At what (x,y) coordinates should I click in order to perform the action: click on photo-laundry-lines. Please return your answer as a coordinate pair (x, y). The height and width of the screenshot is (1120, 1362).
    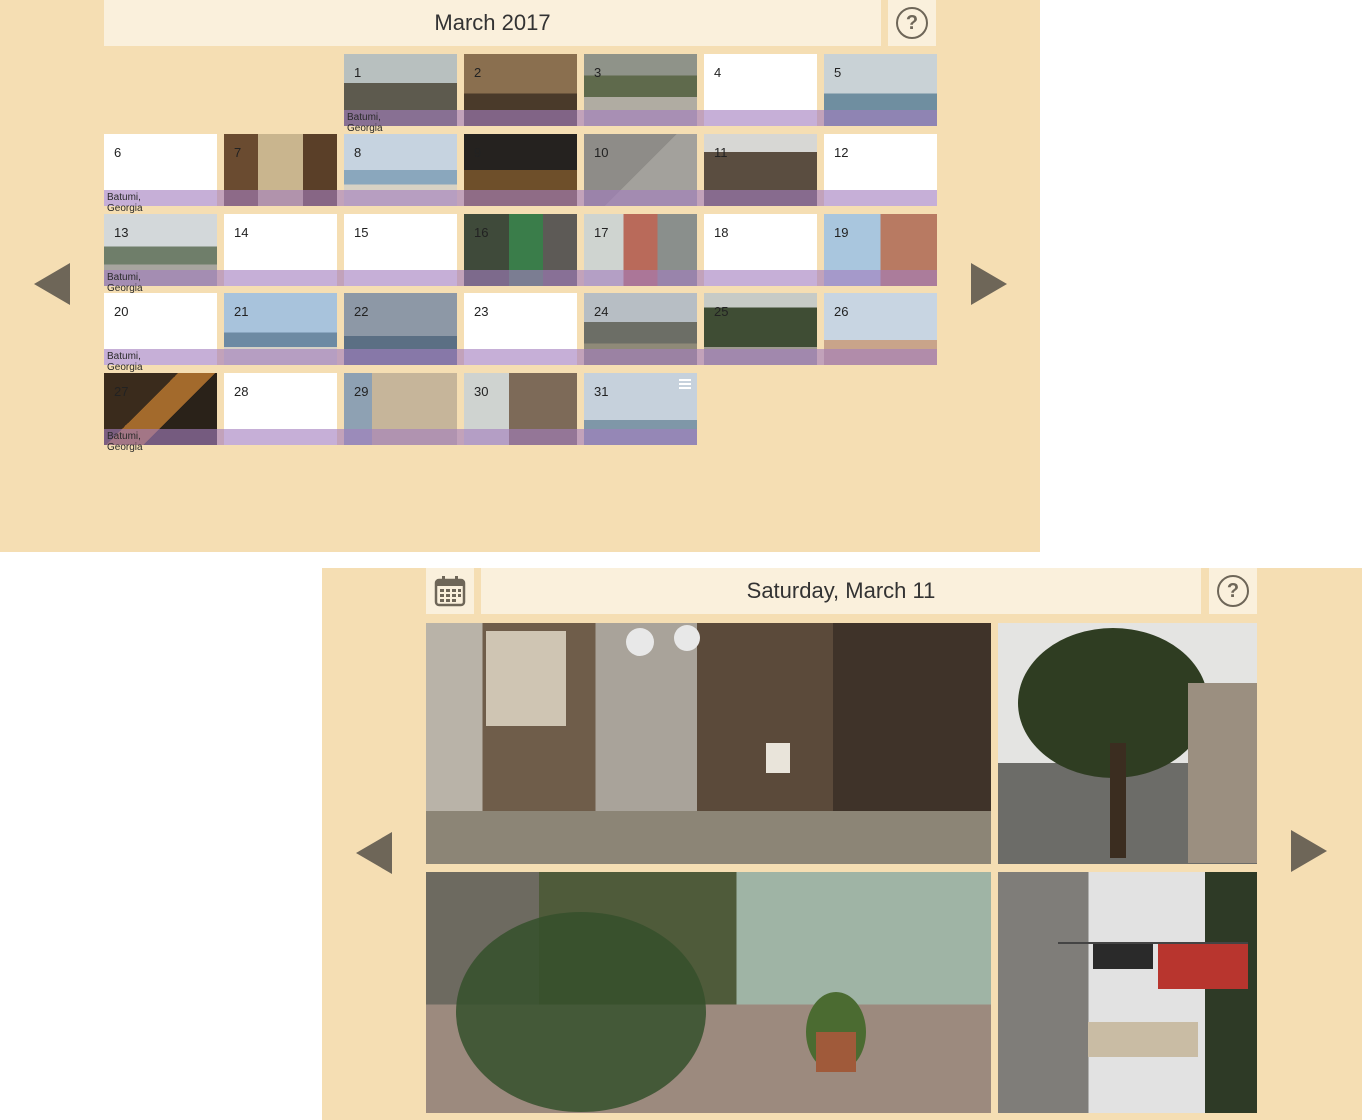
    Looking at the image, I should click on (1127, 992).